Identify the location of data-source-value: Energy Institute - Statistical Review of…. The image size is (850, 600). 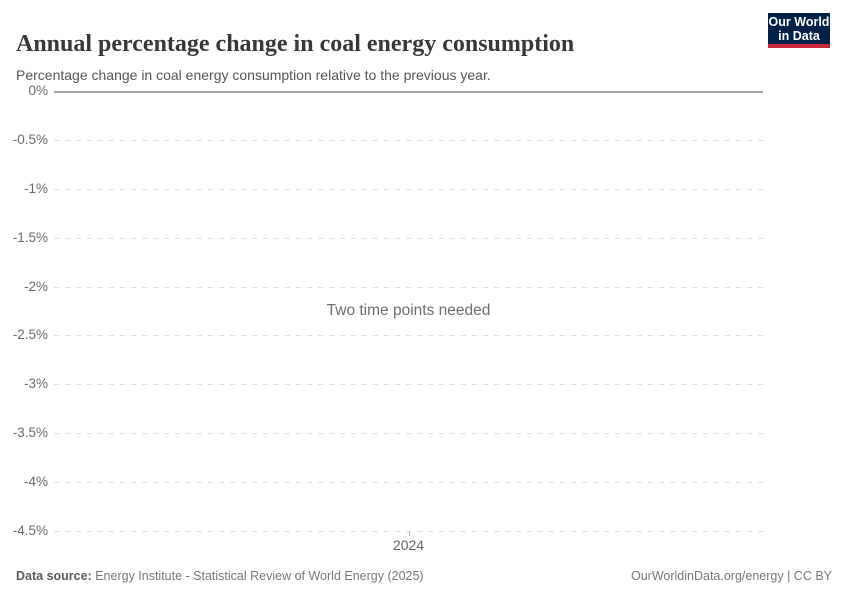
(257, 576).